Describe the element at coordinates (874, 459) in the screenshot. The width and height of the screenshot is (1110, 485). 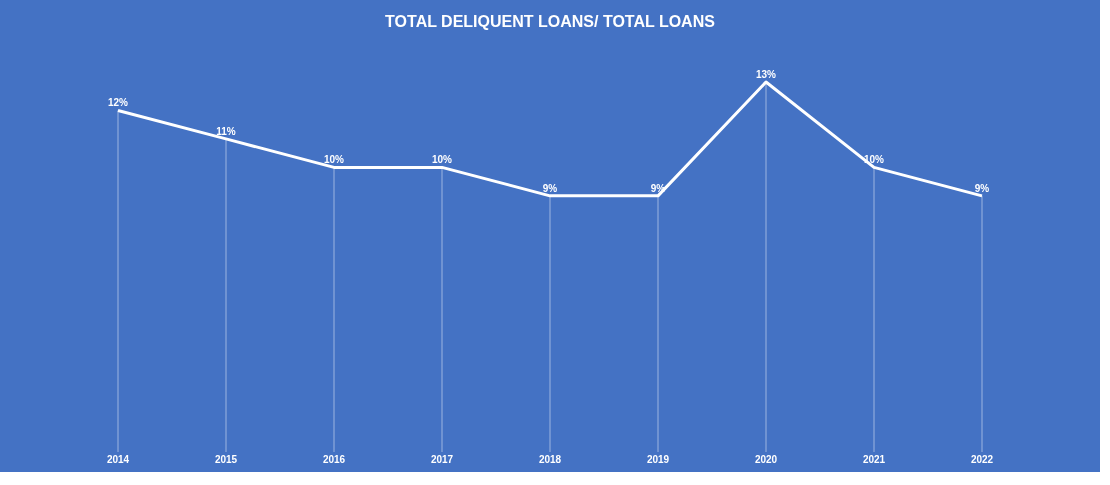
I see `x-tick-label: 2021` at that location.